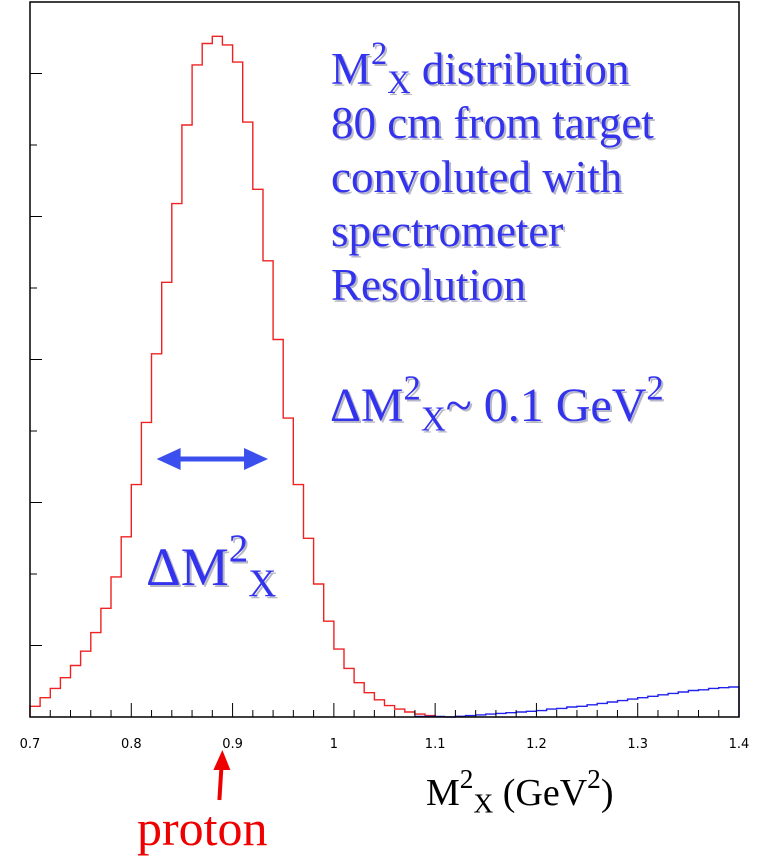 This screenshot has width=757, height=856. Describe the element at coordinates (222, 760) in the screenshot. I see `proton-arrow-head` at that location.